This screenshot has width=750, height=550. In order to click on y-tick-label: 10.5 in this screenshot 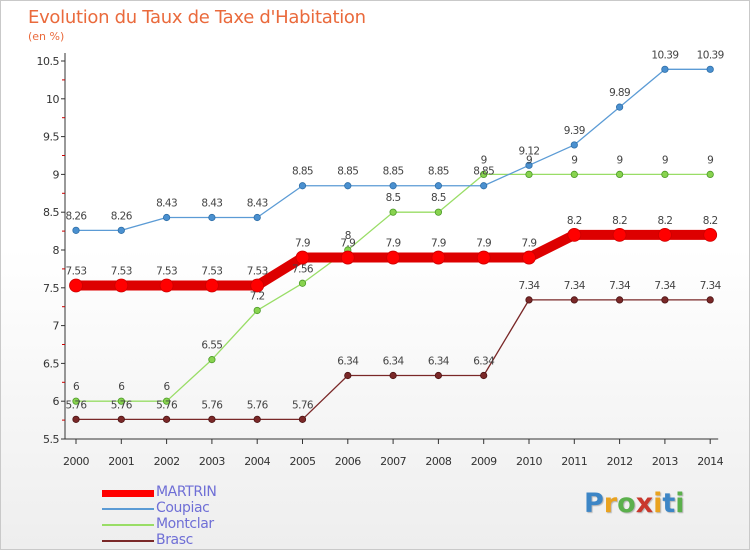, I will do `click(48, 61)`.